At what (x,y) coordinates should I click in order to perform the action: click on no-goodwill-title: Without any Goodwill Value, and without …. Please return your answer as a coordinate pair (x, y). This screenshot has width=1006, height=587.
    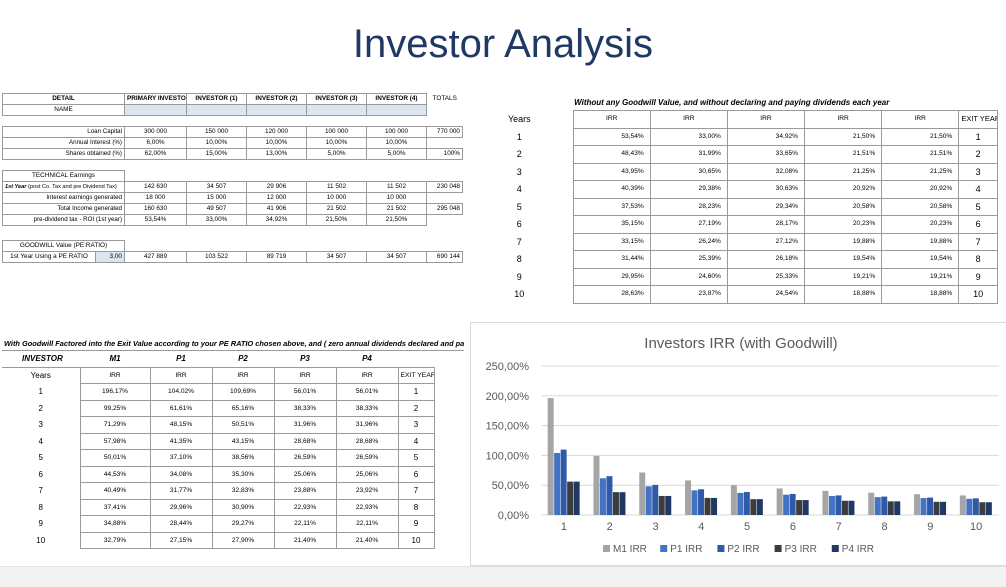
    Looking at the image, I should click on (732, 102).